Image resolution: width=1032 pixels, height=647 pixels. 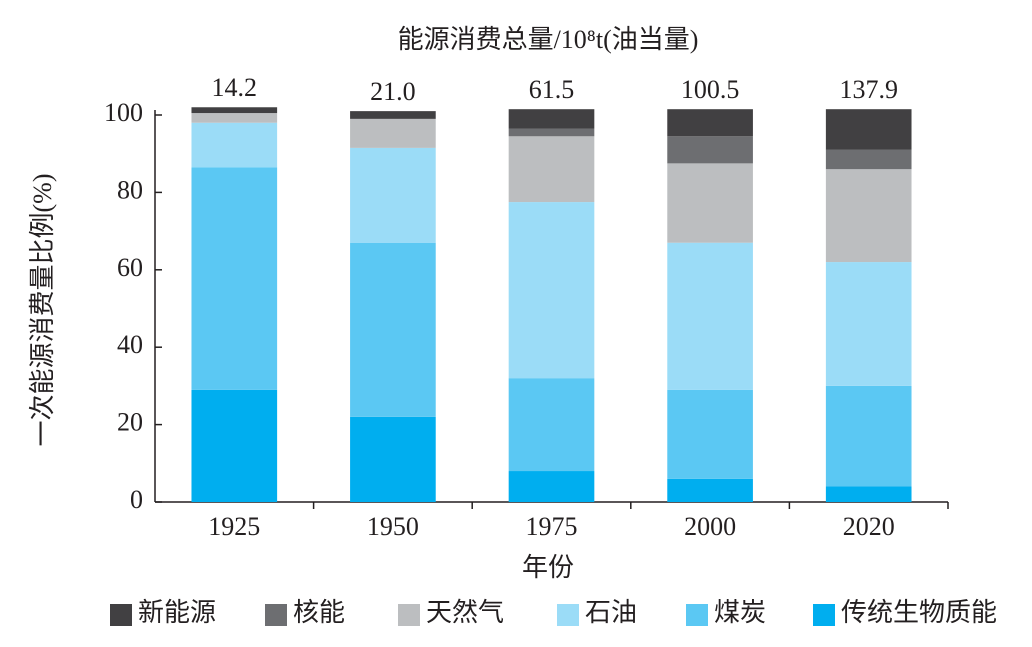 What do you see at coordinates (235, 87) in the screenshot?
I see `total-label: 14.2` at bounding box center [235, 87].